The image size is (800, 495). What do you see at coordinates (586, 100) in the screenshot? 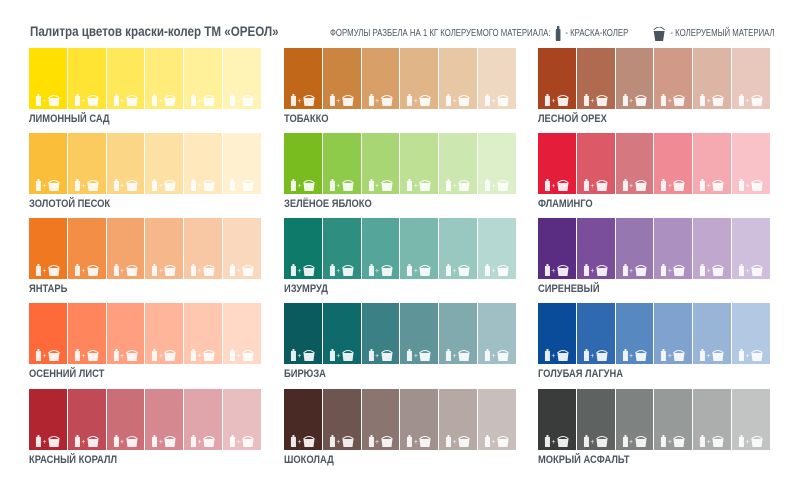
I see `bottle-icon` at bounding box center [586, 100].